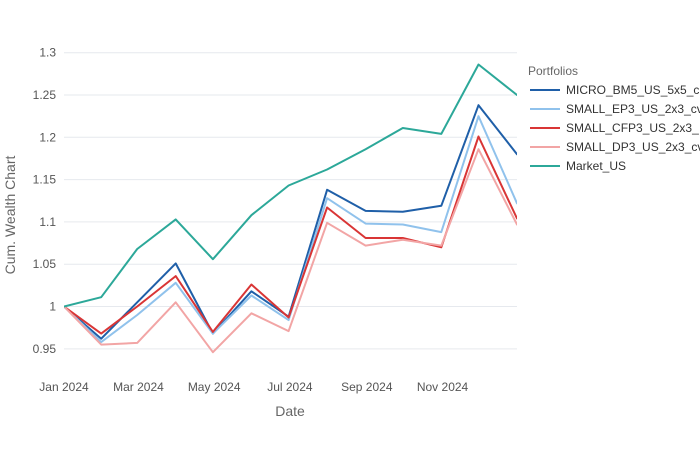 The height and width of the screenshot is (455, 700). Describe the element at coordinates (632, 90) in the screenshot. I see `legend-label: MICRO_BM5_US_5x5_c` at that location.